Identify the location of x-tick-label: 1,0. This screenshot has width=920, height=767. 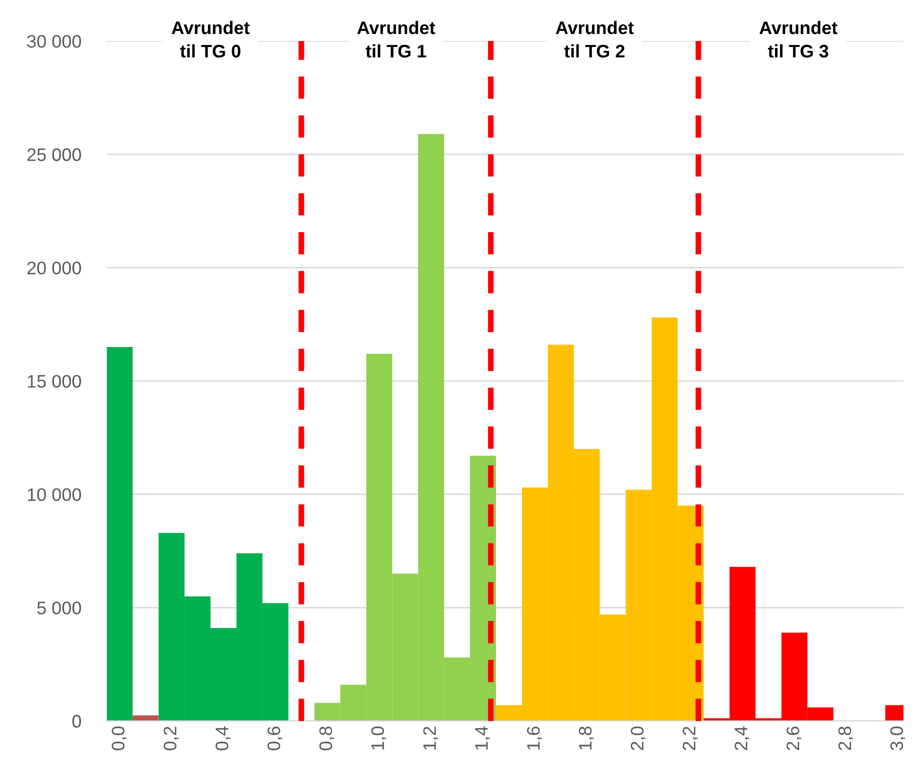
(378, 738).